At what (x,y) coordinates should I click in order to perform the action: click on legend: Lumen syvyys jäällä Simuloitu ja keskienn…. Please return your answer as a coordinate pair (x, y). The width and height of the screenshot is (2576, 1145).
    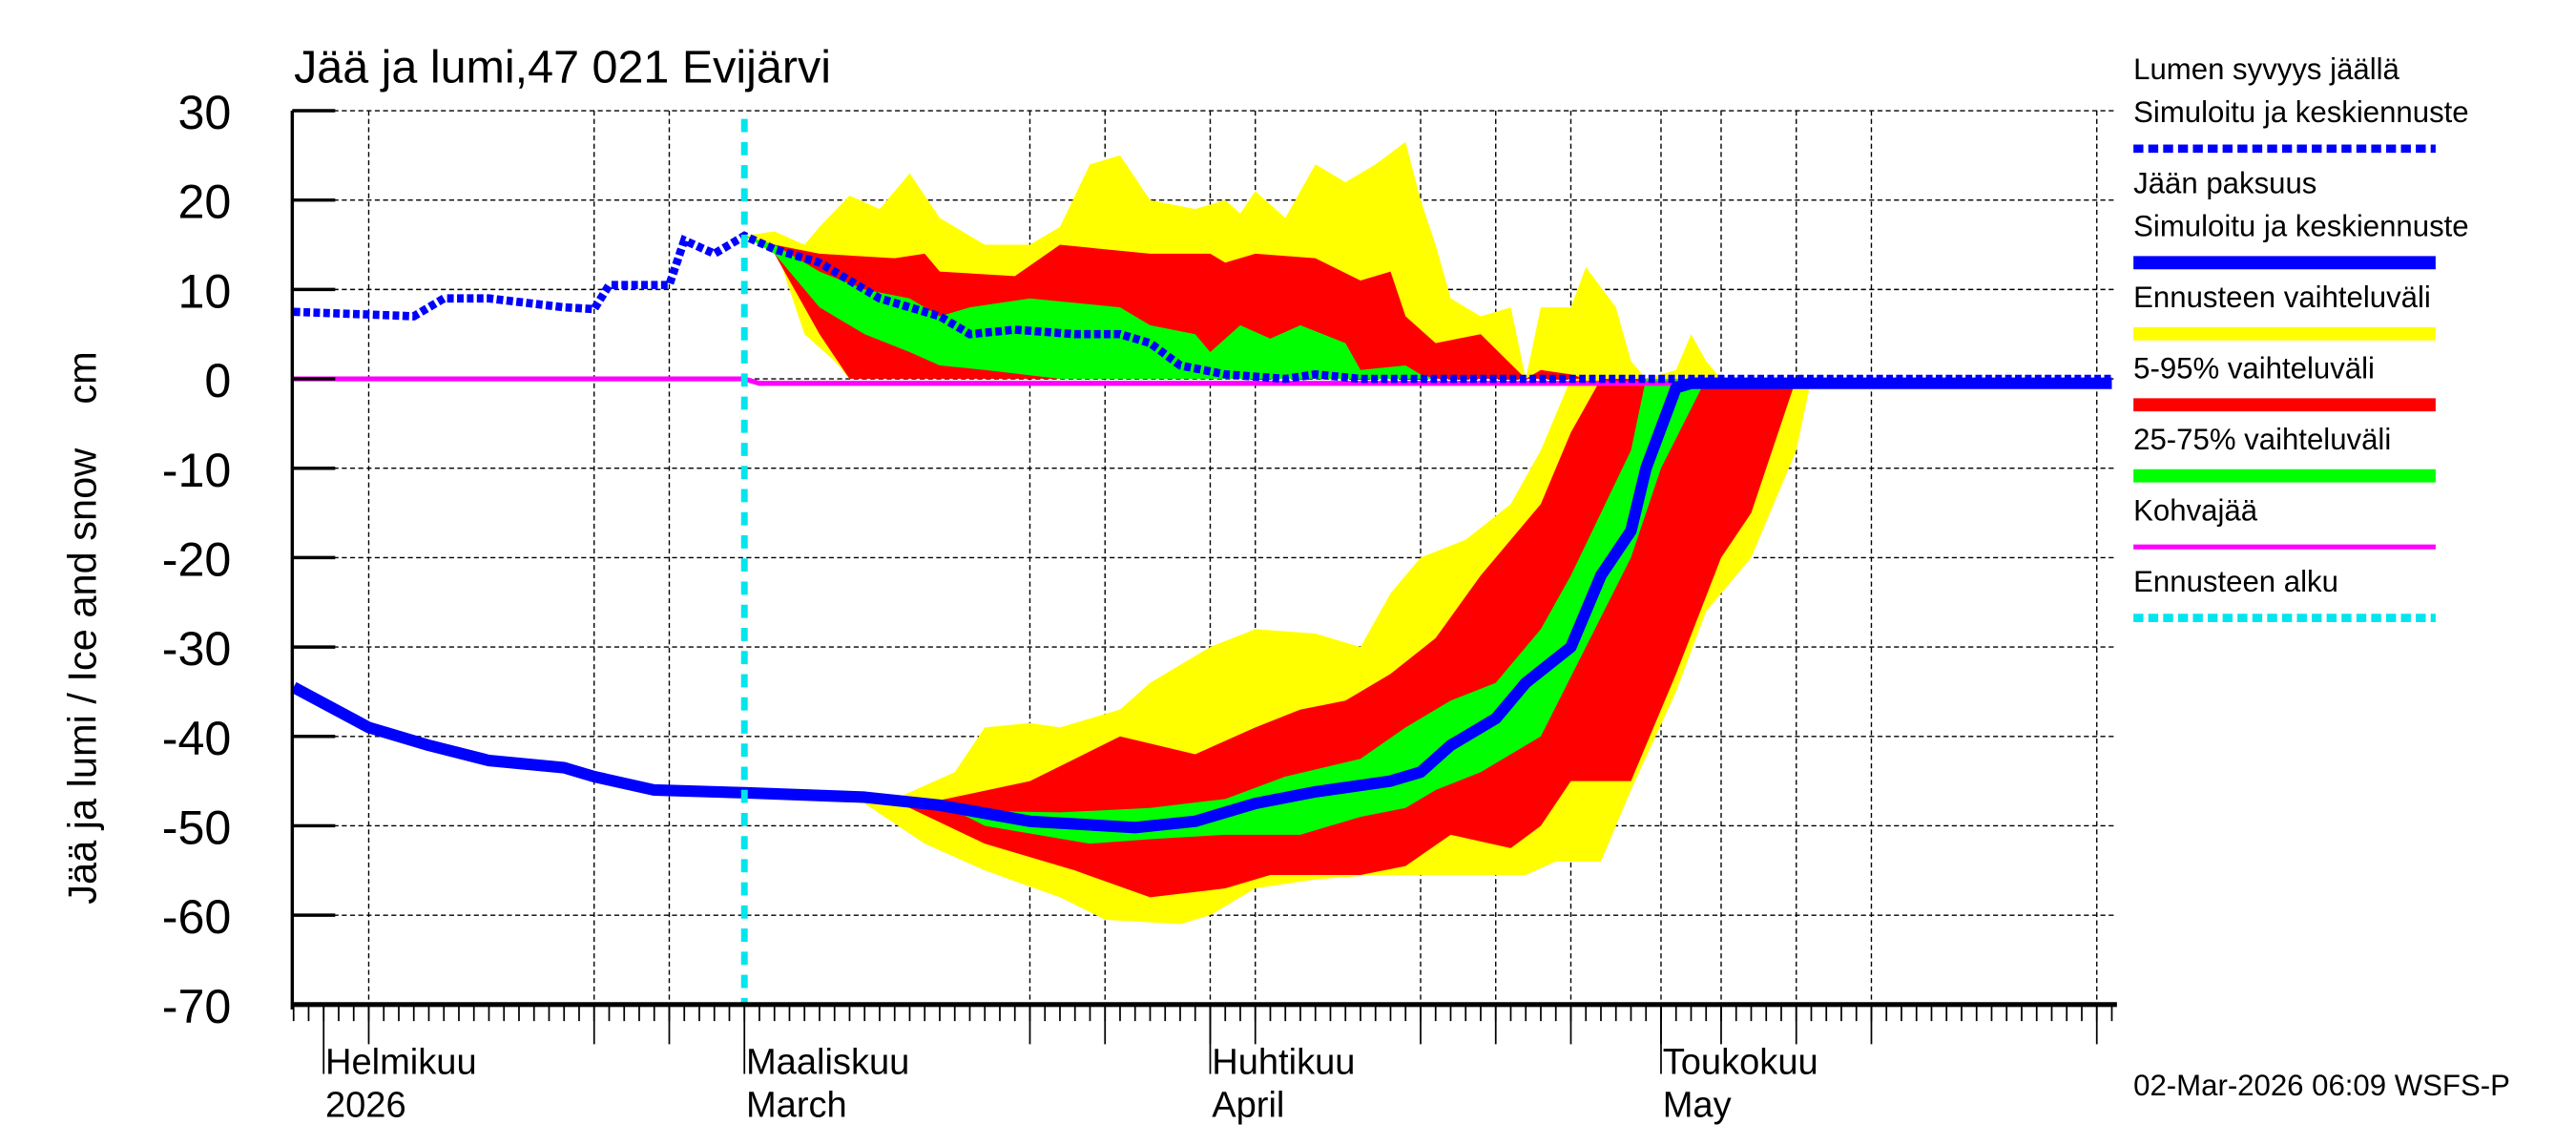
    Looking at the image, I should click on (2301, 337).